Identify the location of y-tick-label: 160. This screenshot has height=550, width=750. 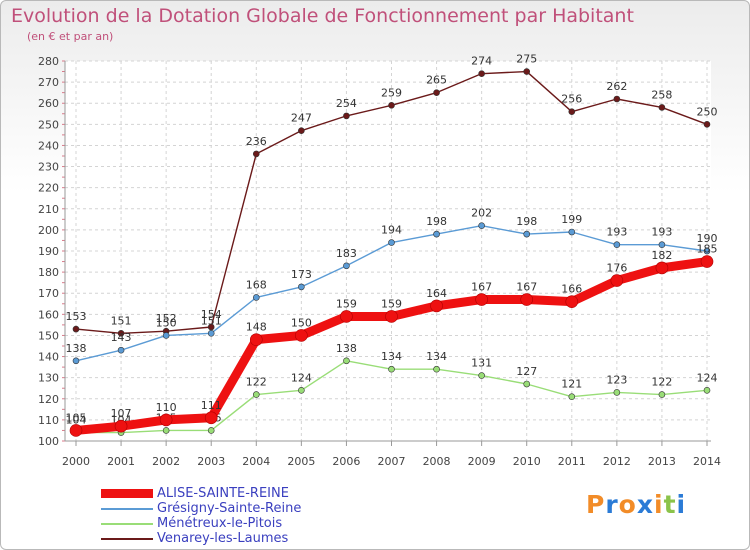
(48, 314).